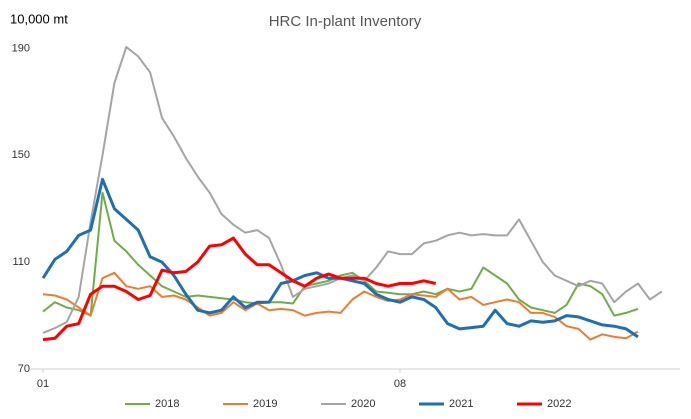 This screenshot has height=419, width=691. I want to click on y-tick-label: 110, so click(21, 262).